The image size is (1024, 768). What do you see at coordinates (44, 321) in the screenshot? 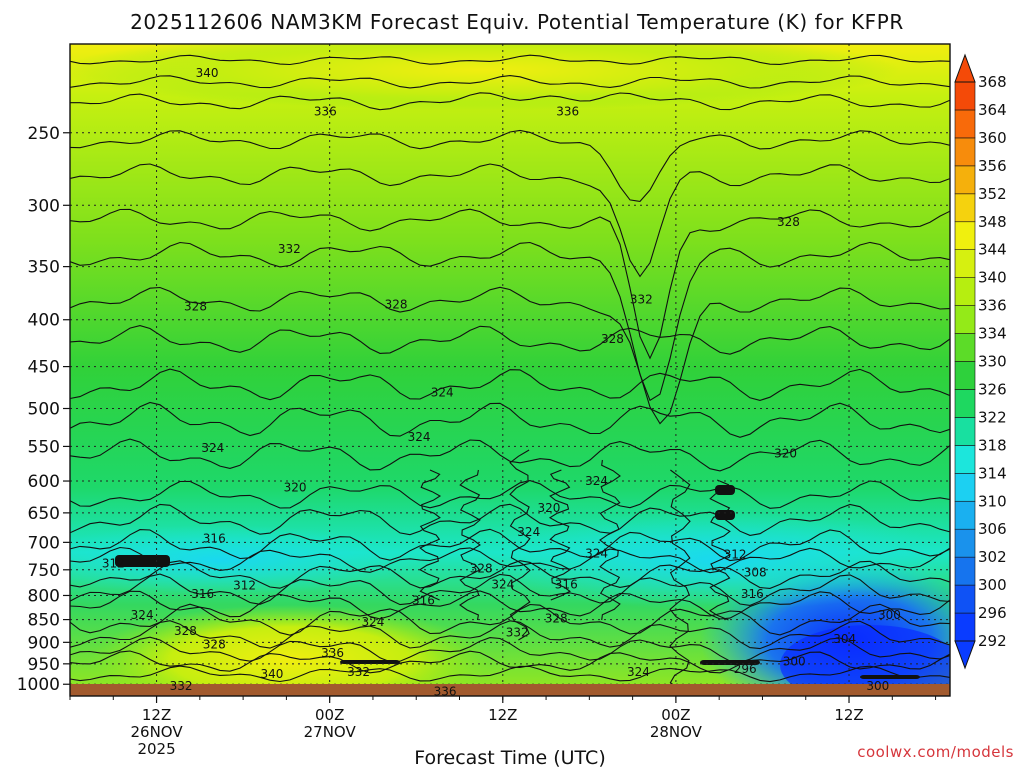
I see `y-tick-label-400: 400` at bounding box center [44, 321].